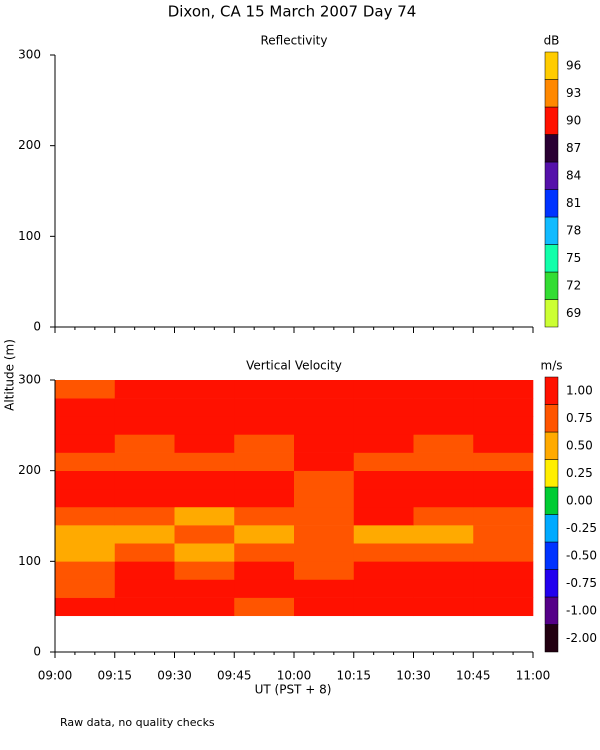 This screenshot has width=600, height=750. I want to click on panel-title: Vertical Velocity, so click(294, 366).